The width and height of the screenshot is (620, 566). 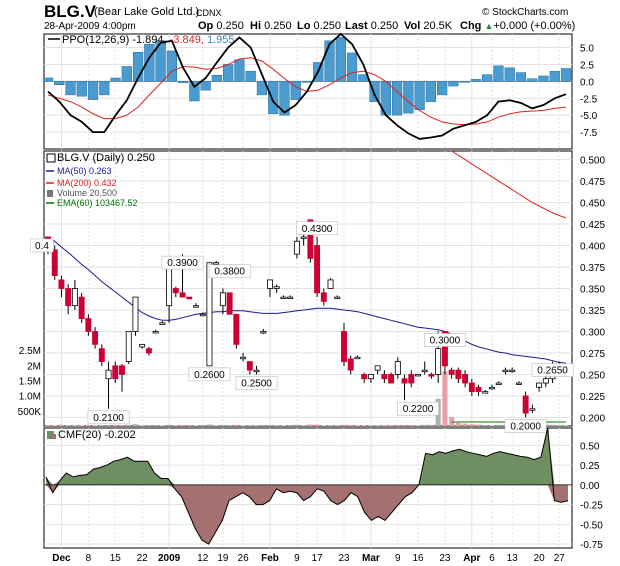 I want to click on exchange-name: CDNX, so click(x=209, y=13).